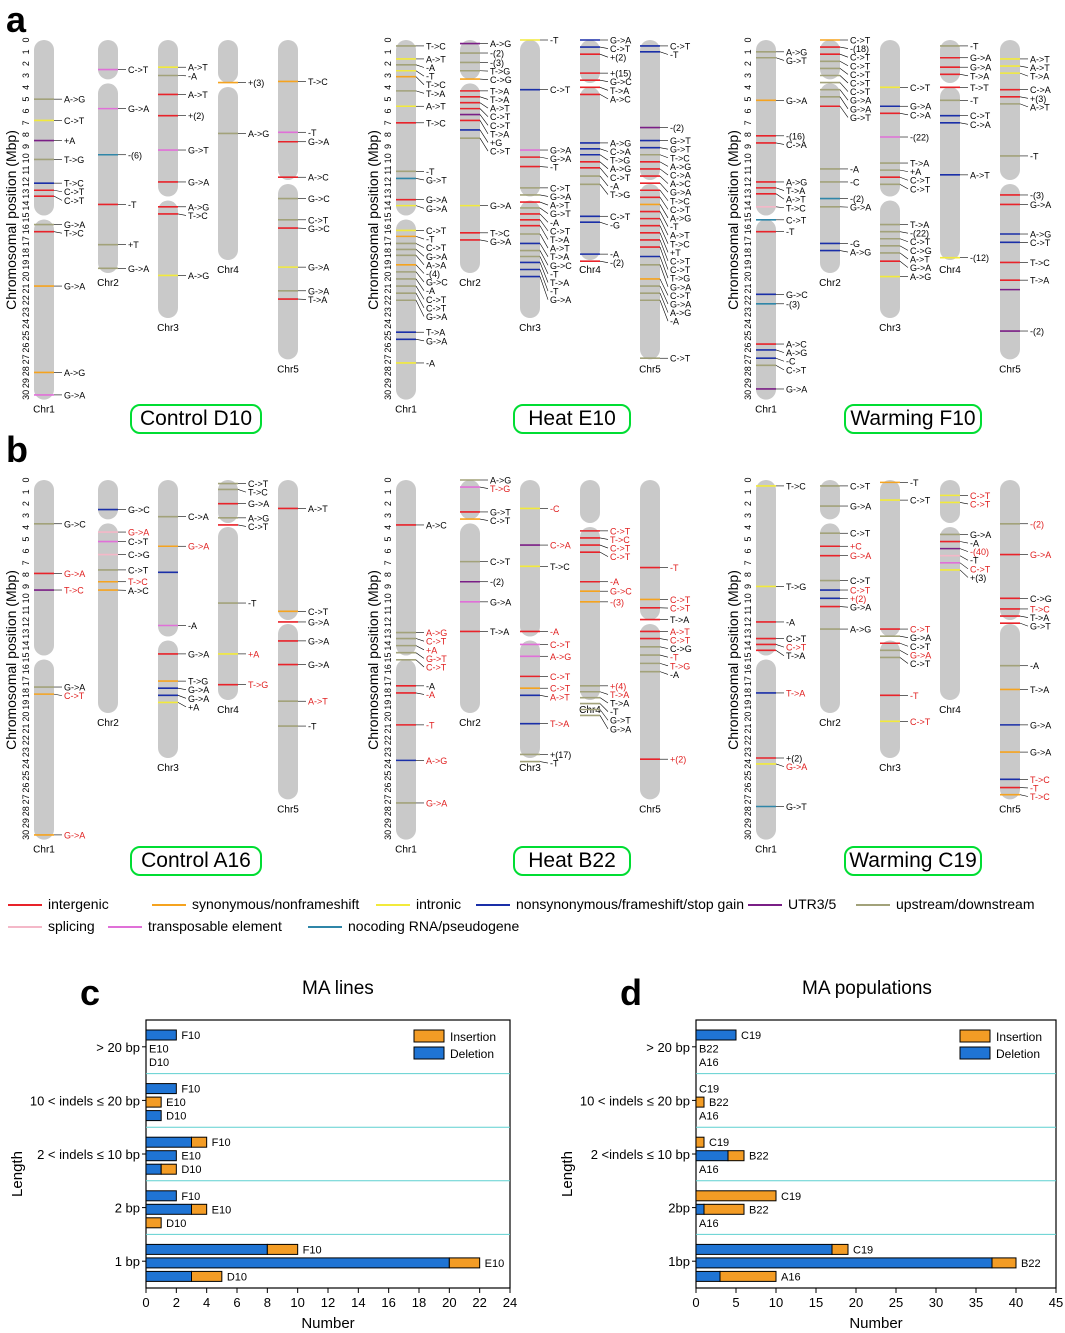 The height and width of the screenshot is (1333, 1065). I want to click on x-tick-label: 18, so click(419, 1302).